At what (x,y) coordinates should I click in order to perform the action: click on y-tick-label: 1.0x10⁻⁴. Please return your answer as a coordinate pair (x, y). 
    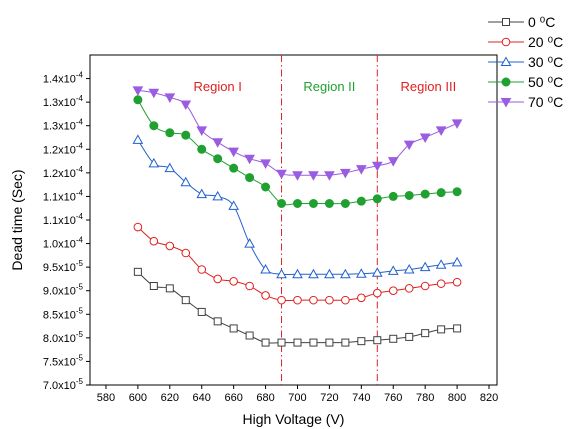
    Looking at the image, I should click on (63, 243).